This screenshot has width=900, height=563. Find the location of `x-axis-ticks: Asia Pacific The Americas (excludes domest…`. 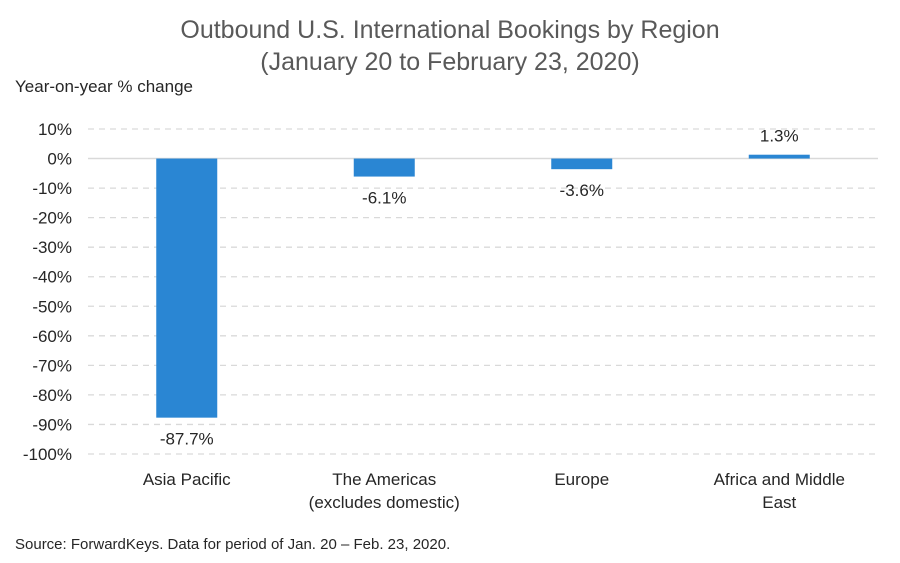

x-axis-ticks: Asia Pacific The Americas (excludes domest… is located at coordinates (494, 491).